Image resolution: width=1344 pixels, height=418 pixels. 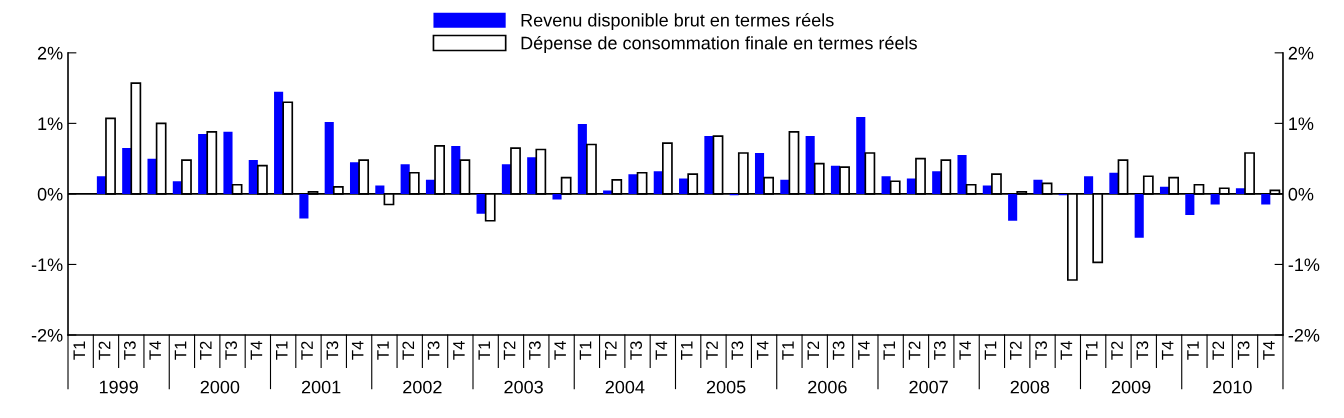 What do you see at coordinates (118, 387) in the screenshot?
I see `text: 1999` at bounding box center [118, 387].